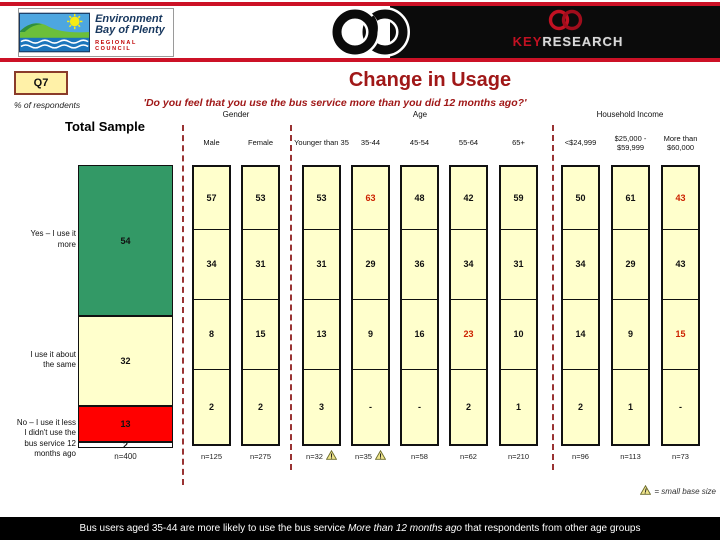  I want to click on cell-value: 9, so click(630, 334).